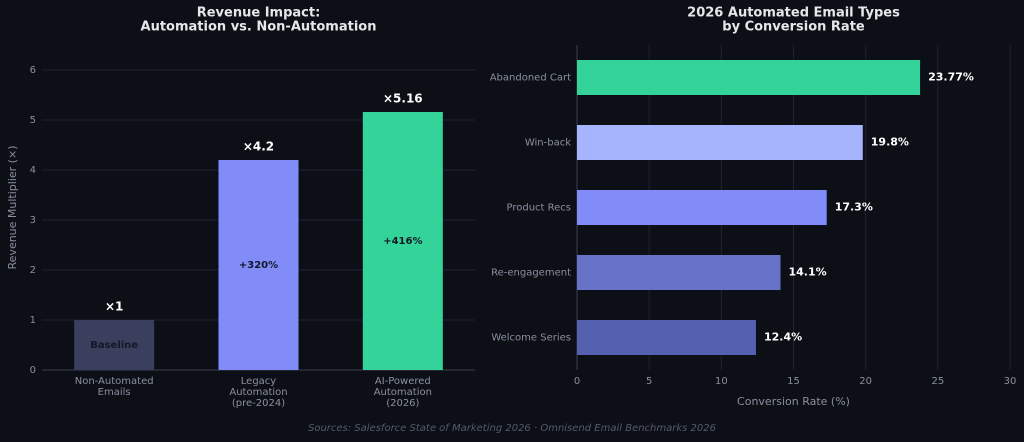  I want to click on x-tick-label: 25, so click(937, 381).